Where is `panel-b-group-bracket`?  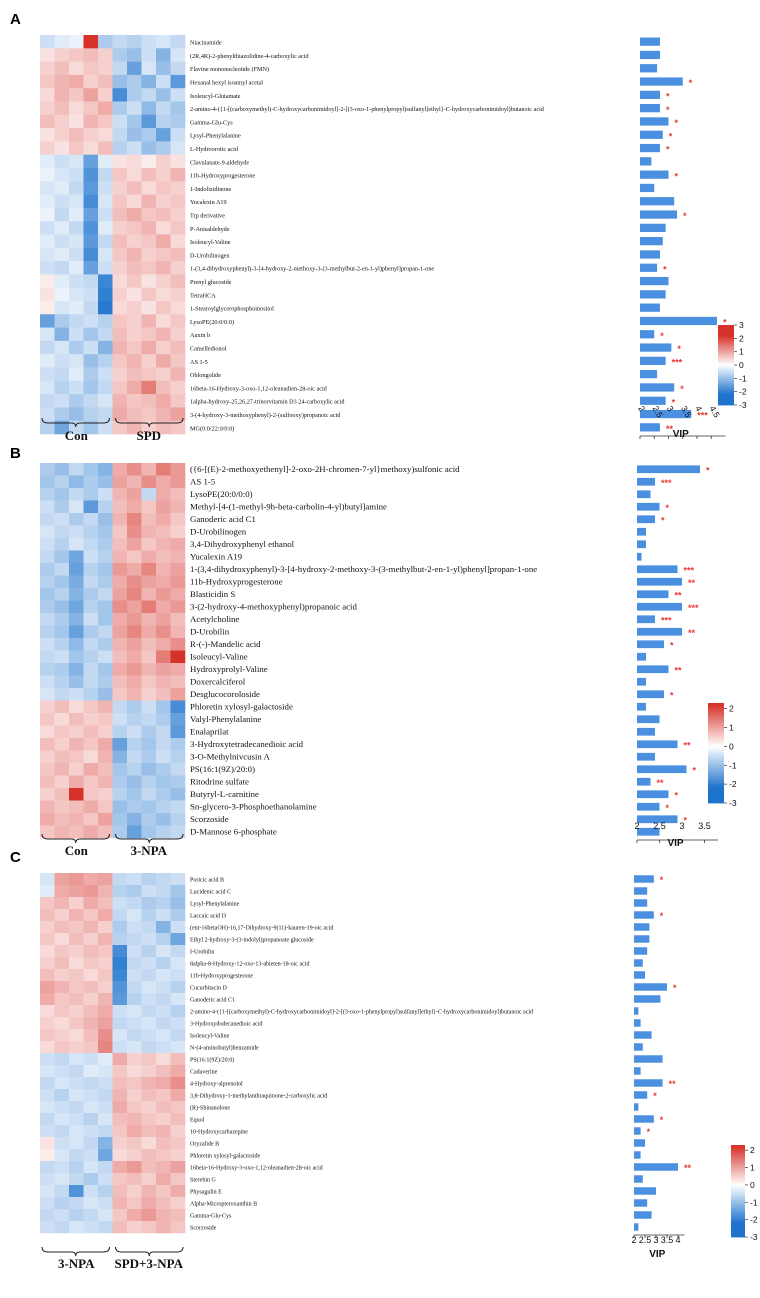 panel-b-group-bracket is located at coordinates (149, 838).